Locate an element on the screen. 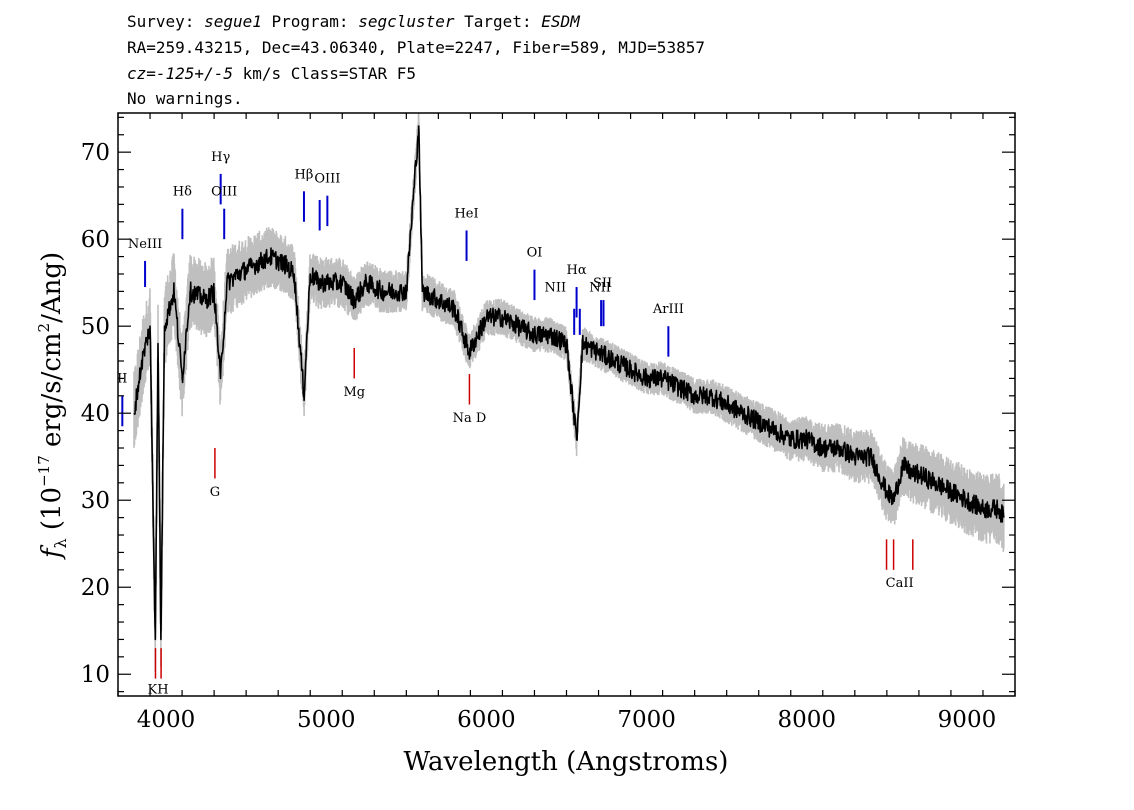 The image size is (1134, 810). absorption-line-label: G is located at coordinates (215, 492).